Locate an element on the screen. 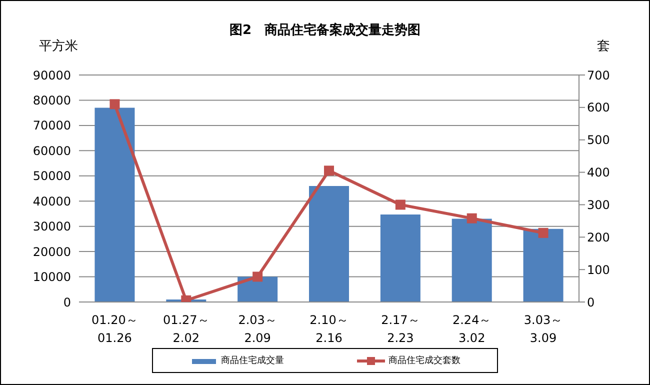 This screenshot has height=385, width=650. chart-title: 图2 商品住宅备案成交量走势图 is located at coordinates (325, 30).